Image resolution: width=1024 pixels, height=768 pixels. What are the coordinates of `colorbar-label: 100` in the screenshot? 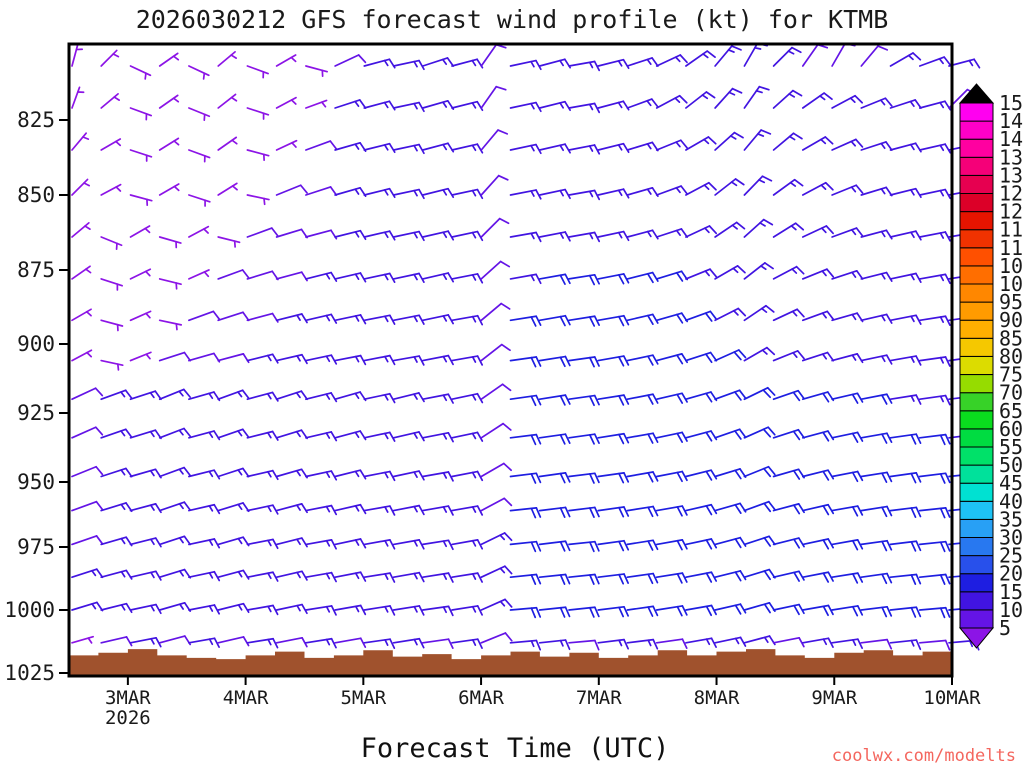 It's located at (1011, 284).